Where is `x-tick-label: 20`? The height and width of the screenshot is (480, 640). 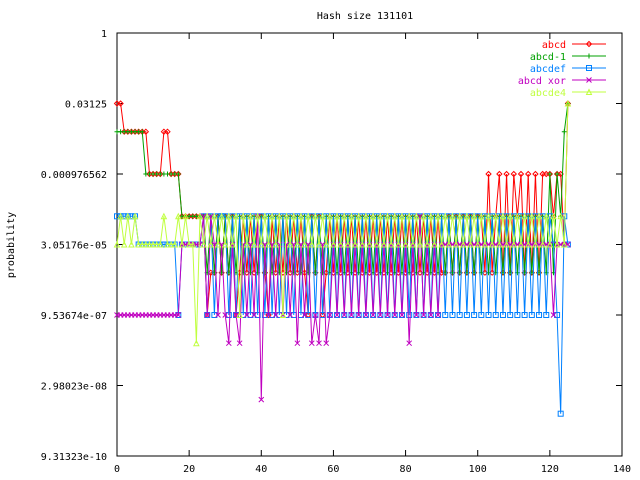
x-tick-label: 20 is located at coordinates (189, 469).